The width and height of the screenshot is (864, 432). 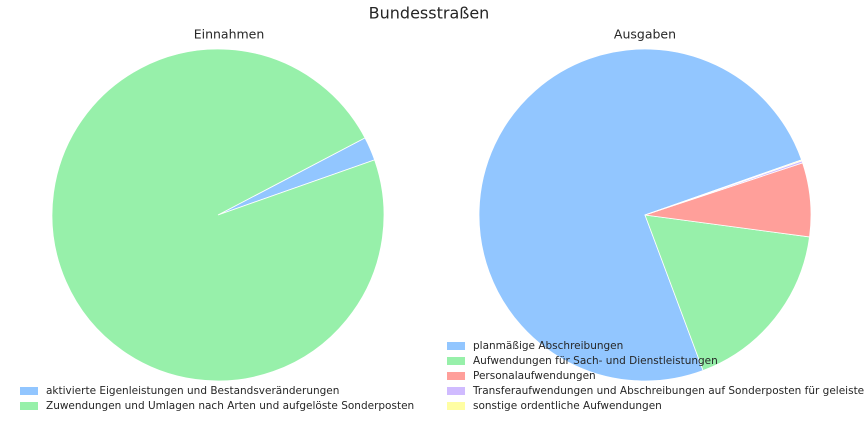 I want to click on legend-label: Personalaufwendungen, so click(x=534, y=376).